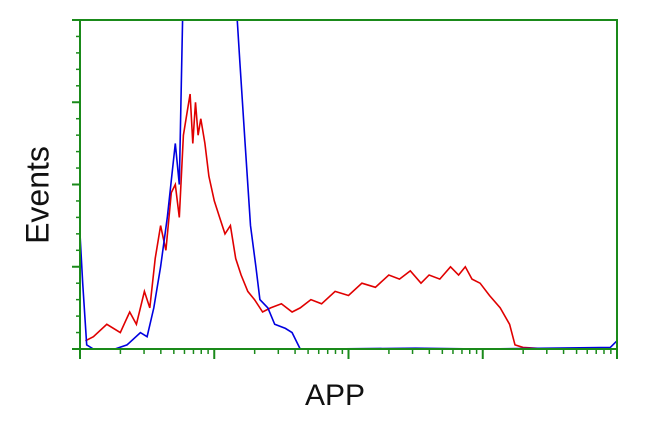 The width and height of the screenshot is (650, 431). I want to click on x-axis-label: APP, so click(335, 395).